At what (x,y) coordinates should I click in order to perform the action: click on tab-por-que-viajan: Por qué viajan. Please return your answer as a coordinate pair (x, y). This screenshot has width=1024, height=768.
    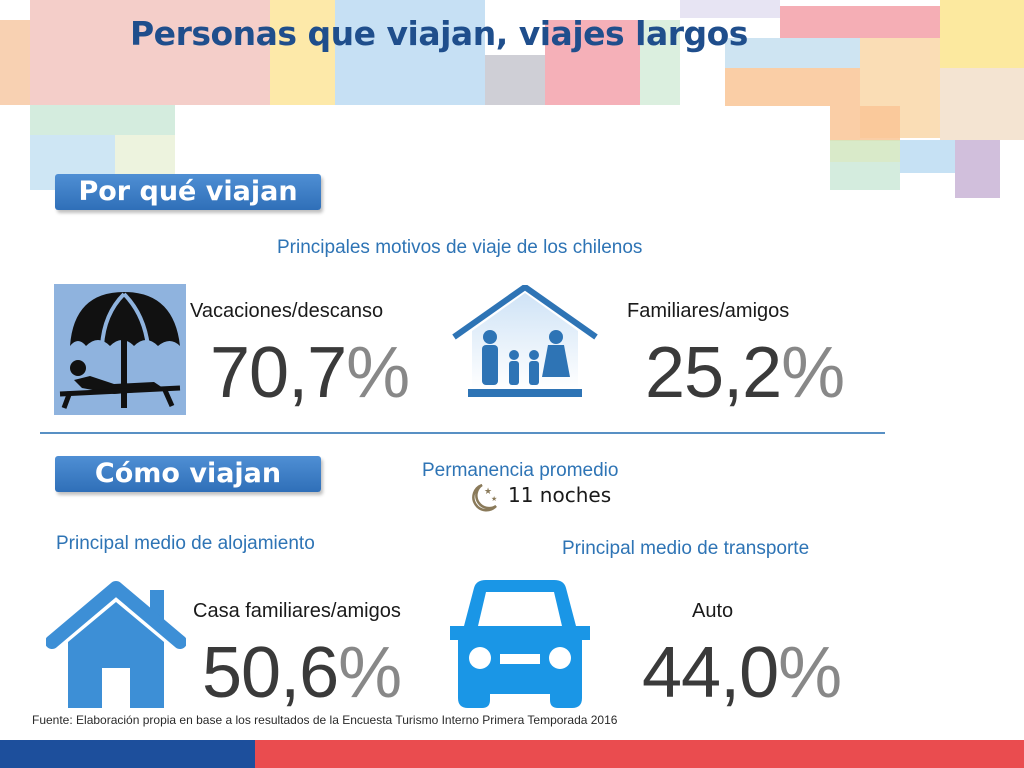
    Looking at the image, I should click on (188, 192).